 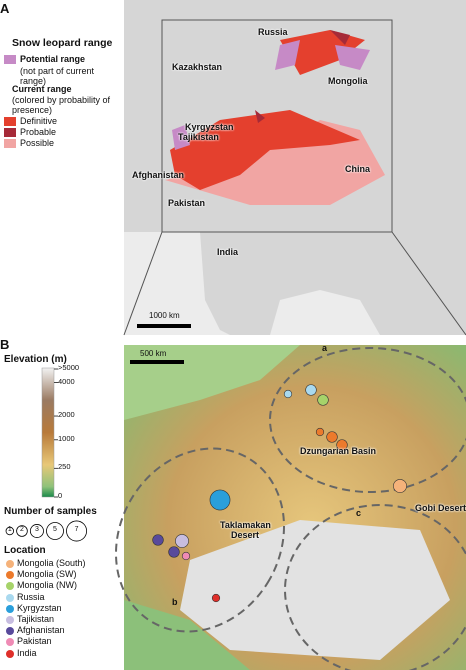 What do you see at coordinates (39, 607) in the screenshot?
I see `legend-label: Kyrgyzstan` at bounding box center [39, 607].